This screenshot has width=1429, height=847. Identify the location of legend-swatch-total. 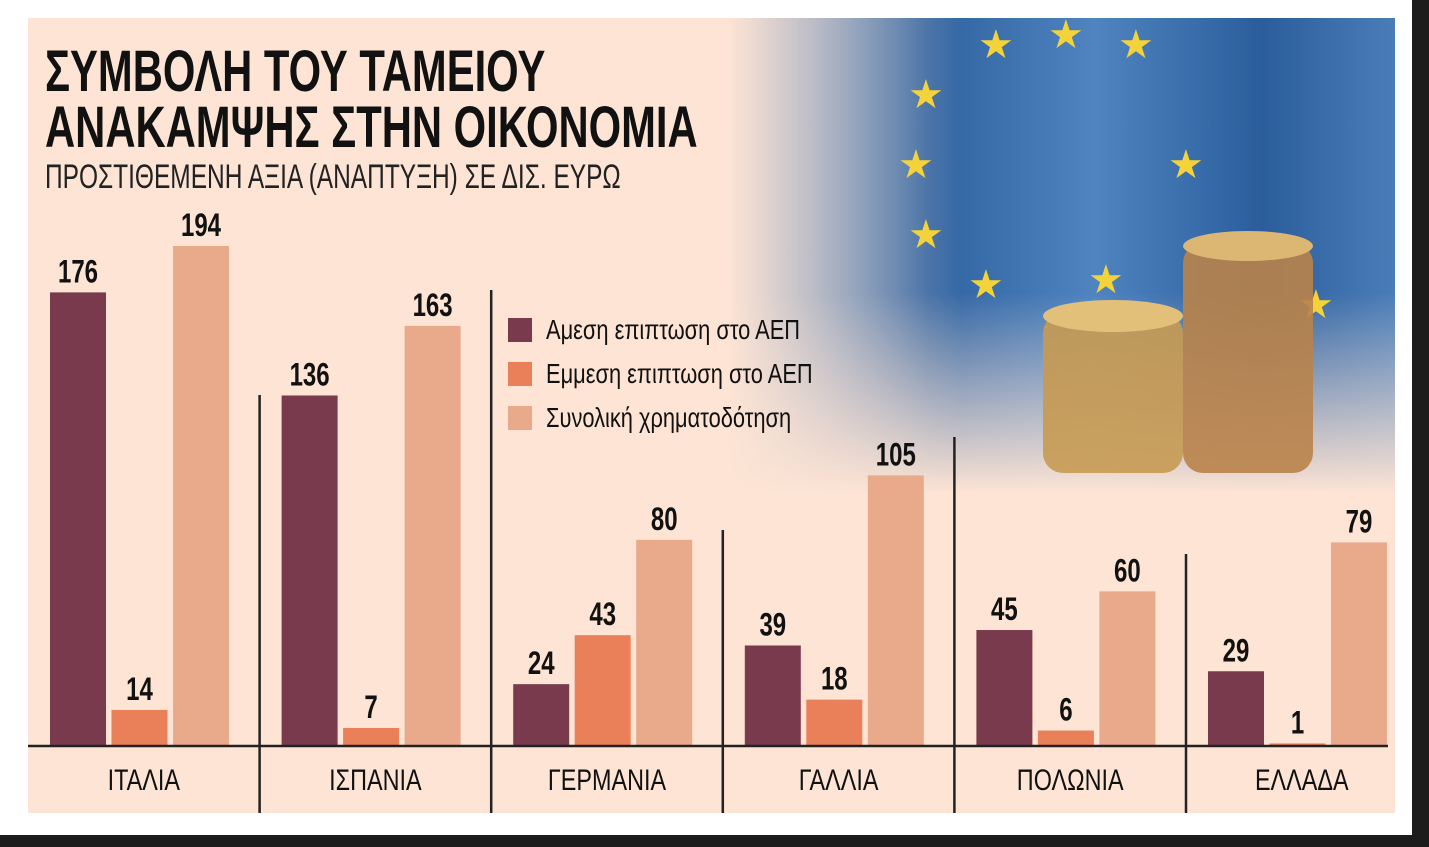
(520, 418).